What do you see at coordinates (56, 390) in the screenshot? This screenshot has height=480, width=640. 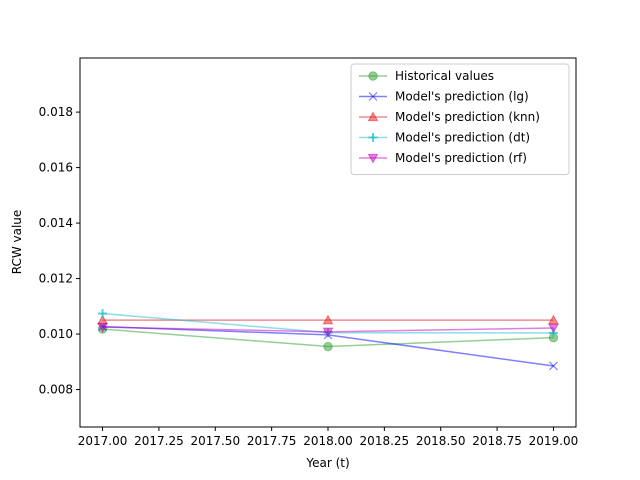 I see `y-tick-label: 0.008` at bounding box center [56, 390].